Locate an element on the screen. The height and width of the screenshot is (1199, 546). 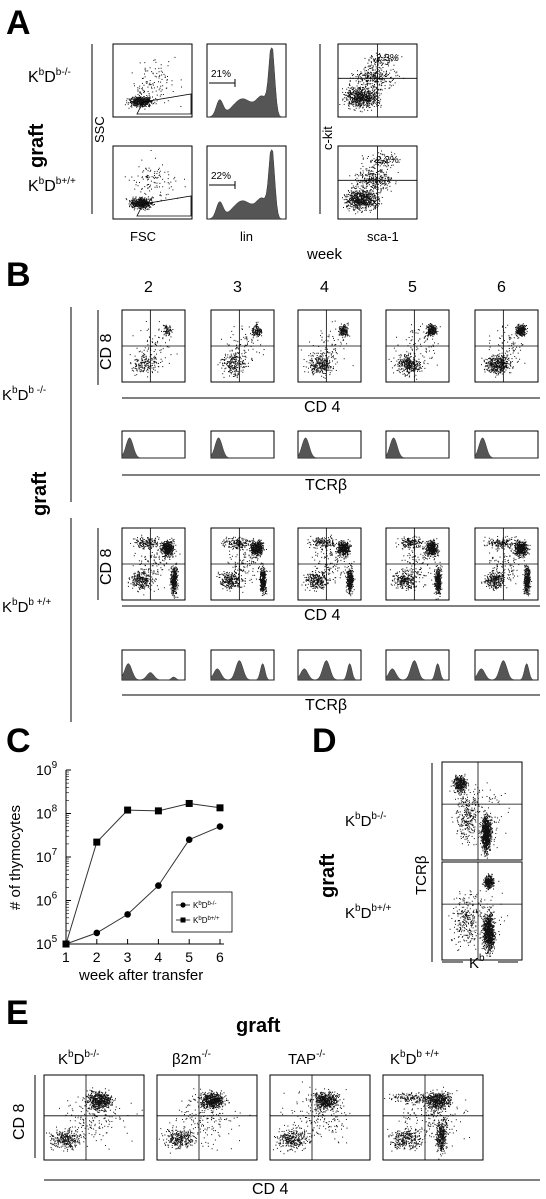
panel-b-wt-tcrb-wk5 is located at coordinates (417, 665).